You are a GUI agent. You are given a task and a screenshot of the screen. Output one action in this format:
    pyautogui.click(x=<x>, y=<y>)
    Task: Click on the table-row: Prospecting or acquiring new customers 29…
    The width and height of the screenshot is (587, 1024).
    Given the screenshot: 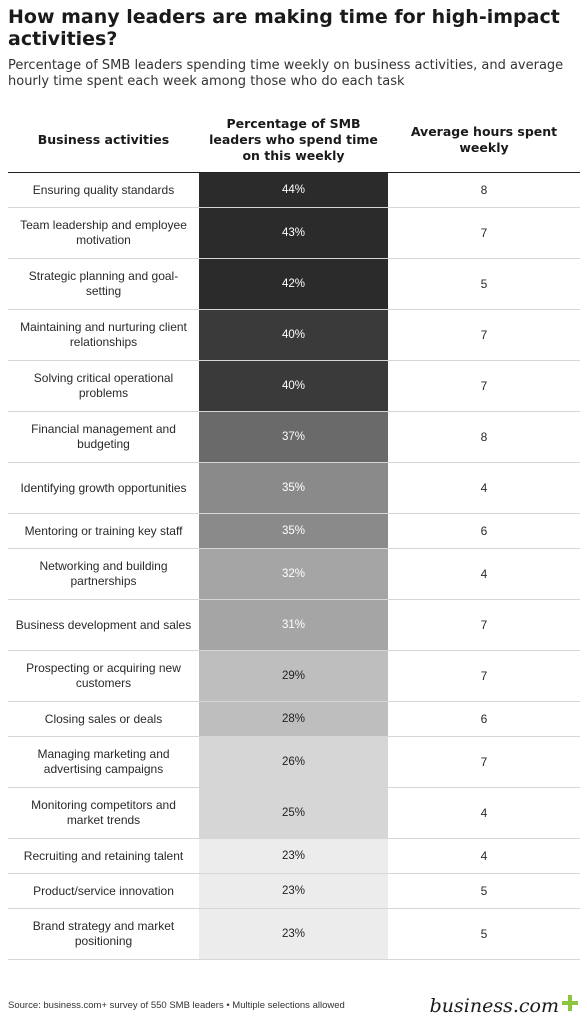 What is the action you would take?
    pyautogui.click(x=294, y=676)
    